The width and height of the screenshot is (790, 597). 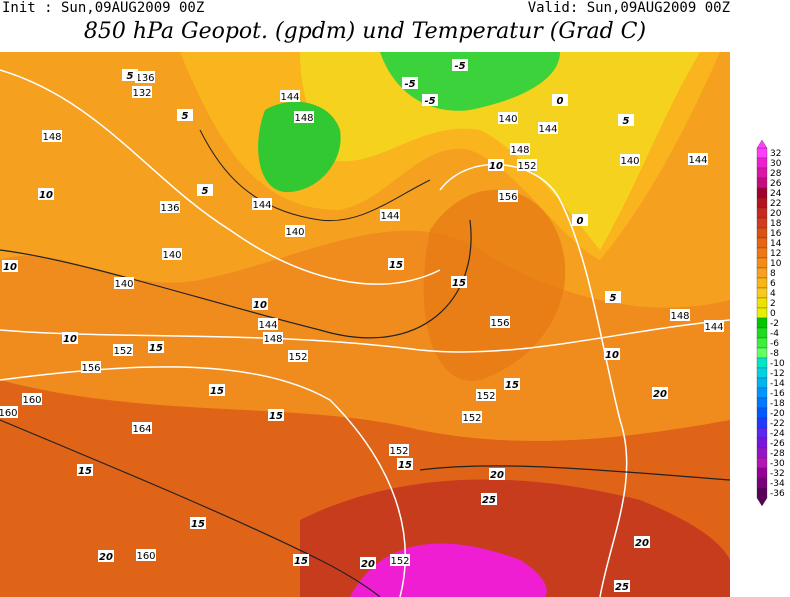 What do you see at coordinates (777, 464) in the screenshot?
I see `colorbar-label: -30` at bounding box center [777, 464].